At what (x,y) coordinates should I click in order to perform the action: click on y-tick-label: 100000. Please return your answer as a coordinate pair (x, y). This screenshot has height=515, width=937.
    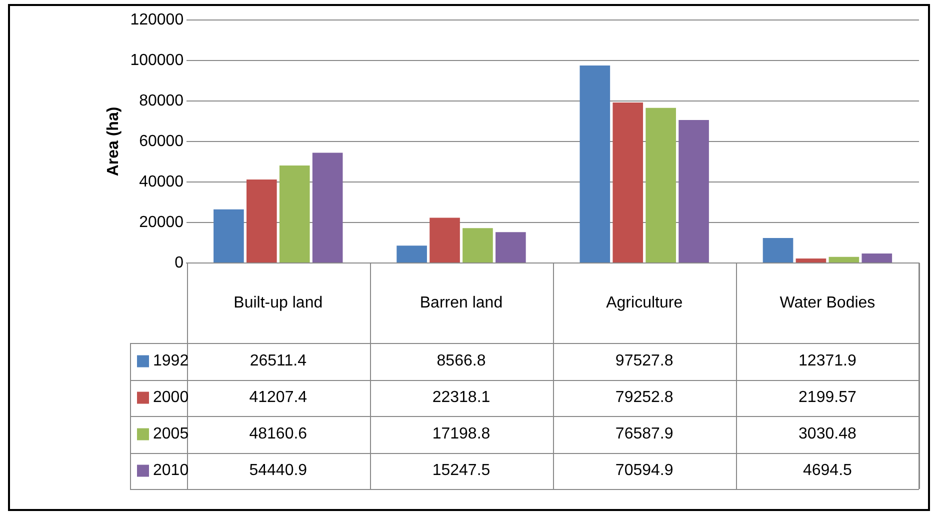
    Looking at the image, I should click on (157, 60).